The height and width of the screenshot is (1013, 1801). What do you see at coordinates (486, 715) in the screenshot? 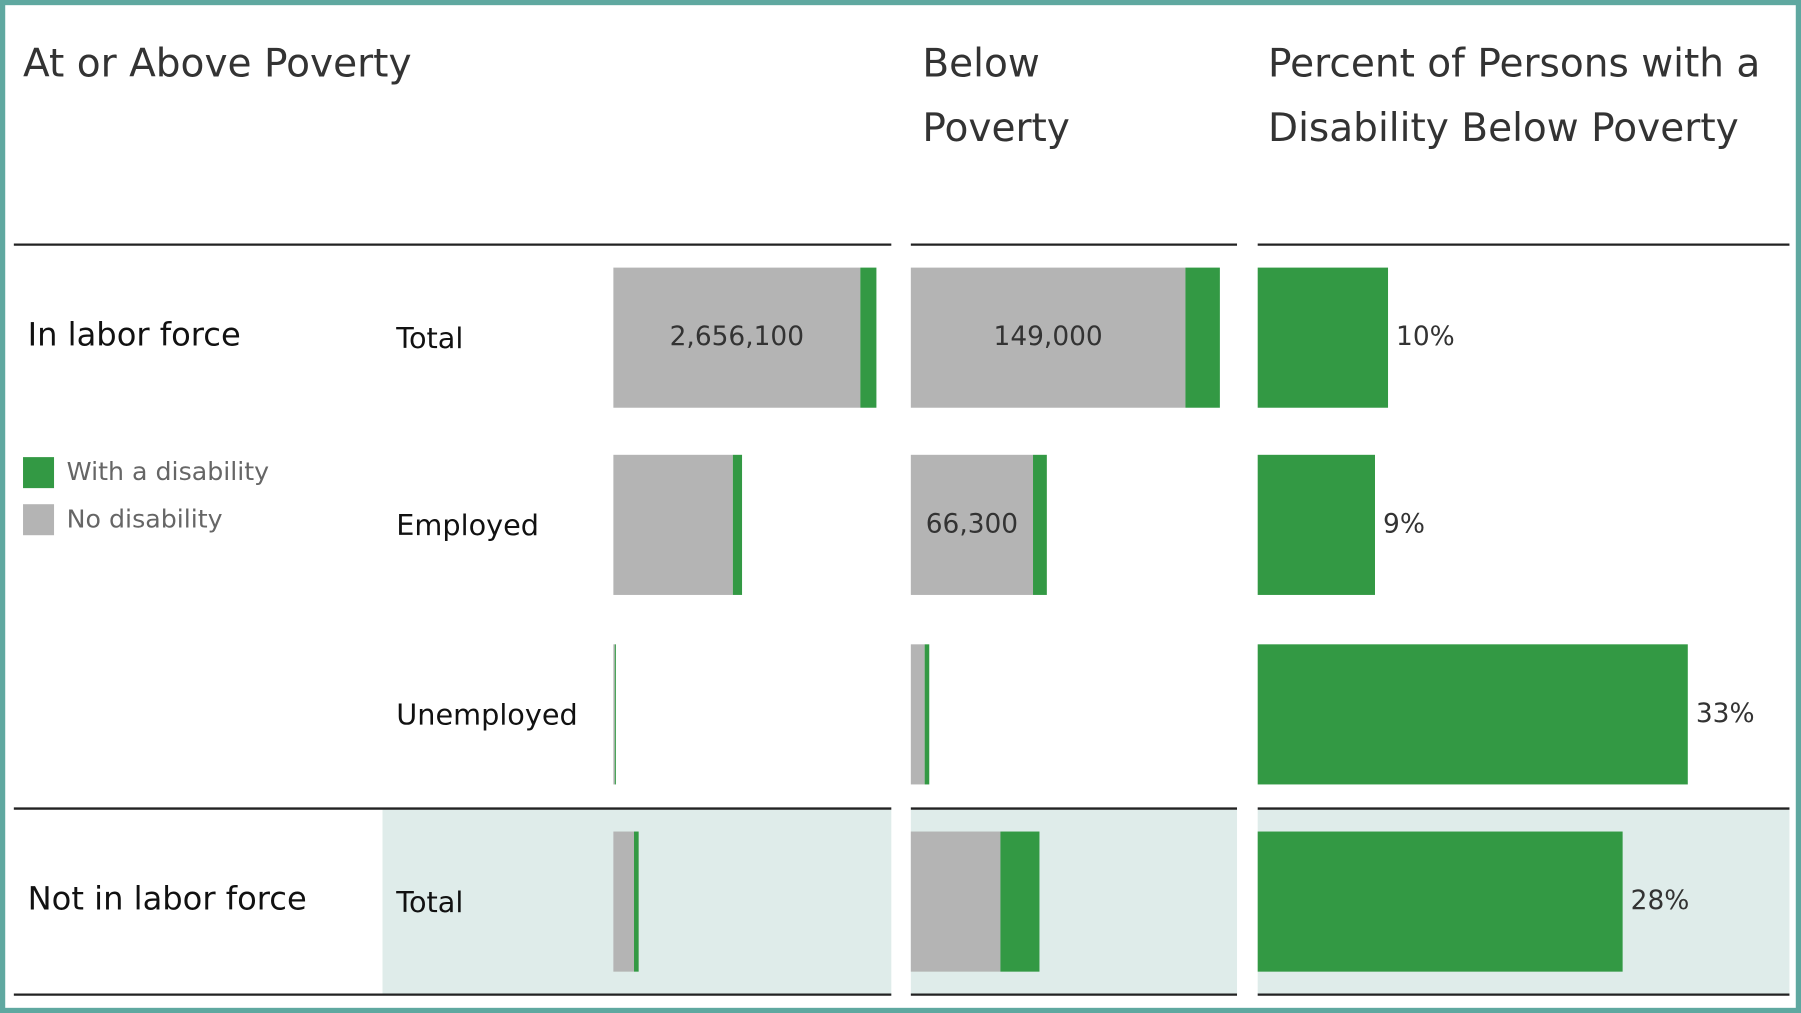
I see `row-label: Unemployed` at bounding box center [486, 715].